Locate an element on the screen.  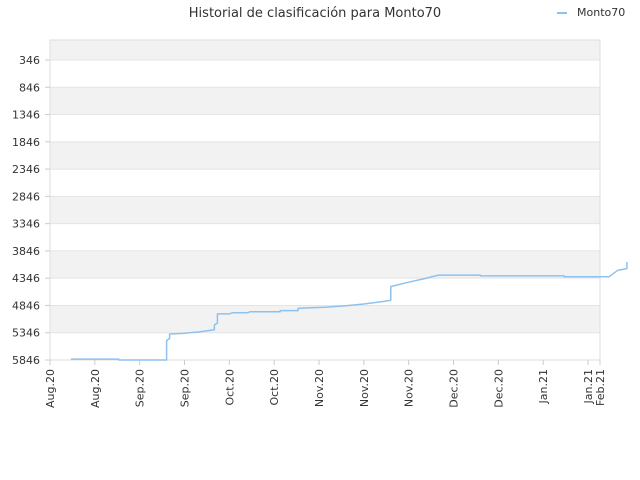
y-tick-label: 3846 is located at coordinates (26, 251).